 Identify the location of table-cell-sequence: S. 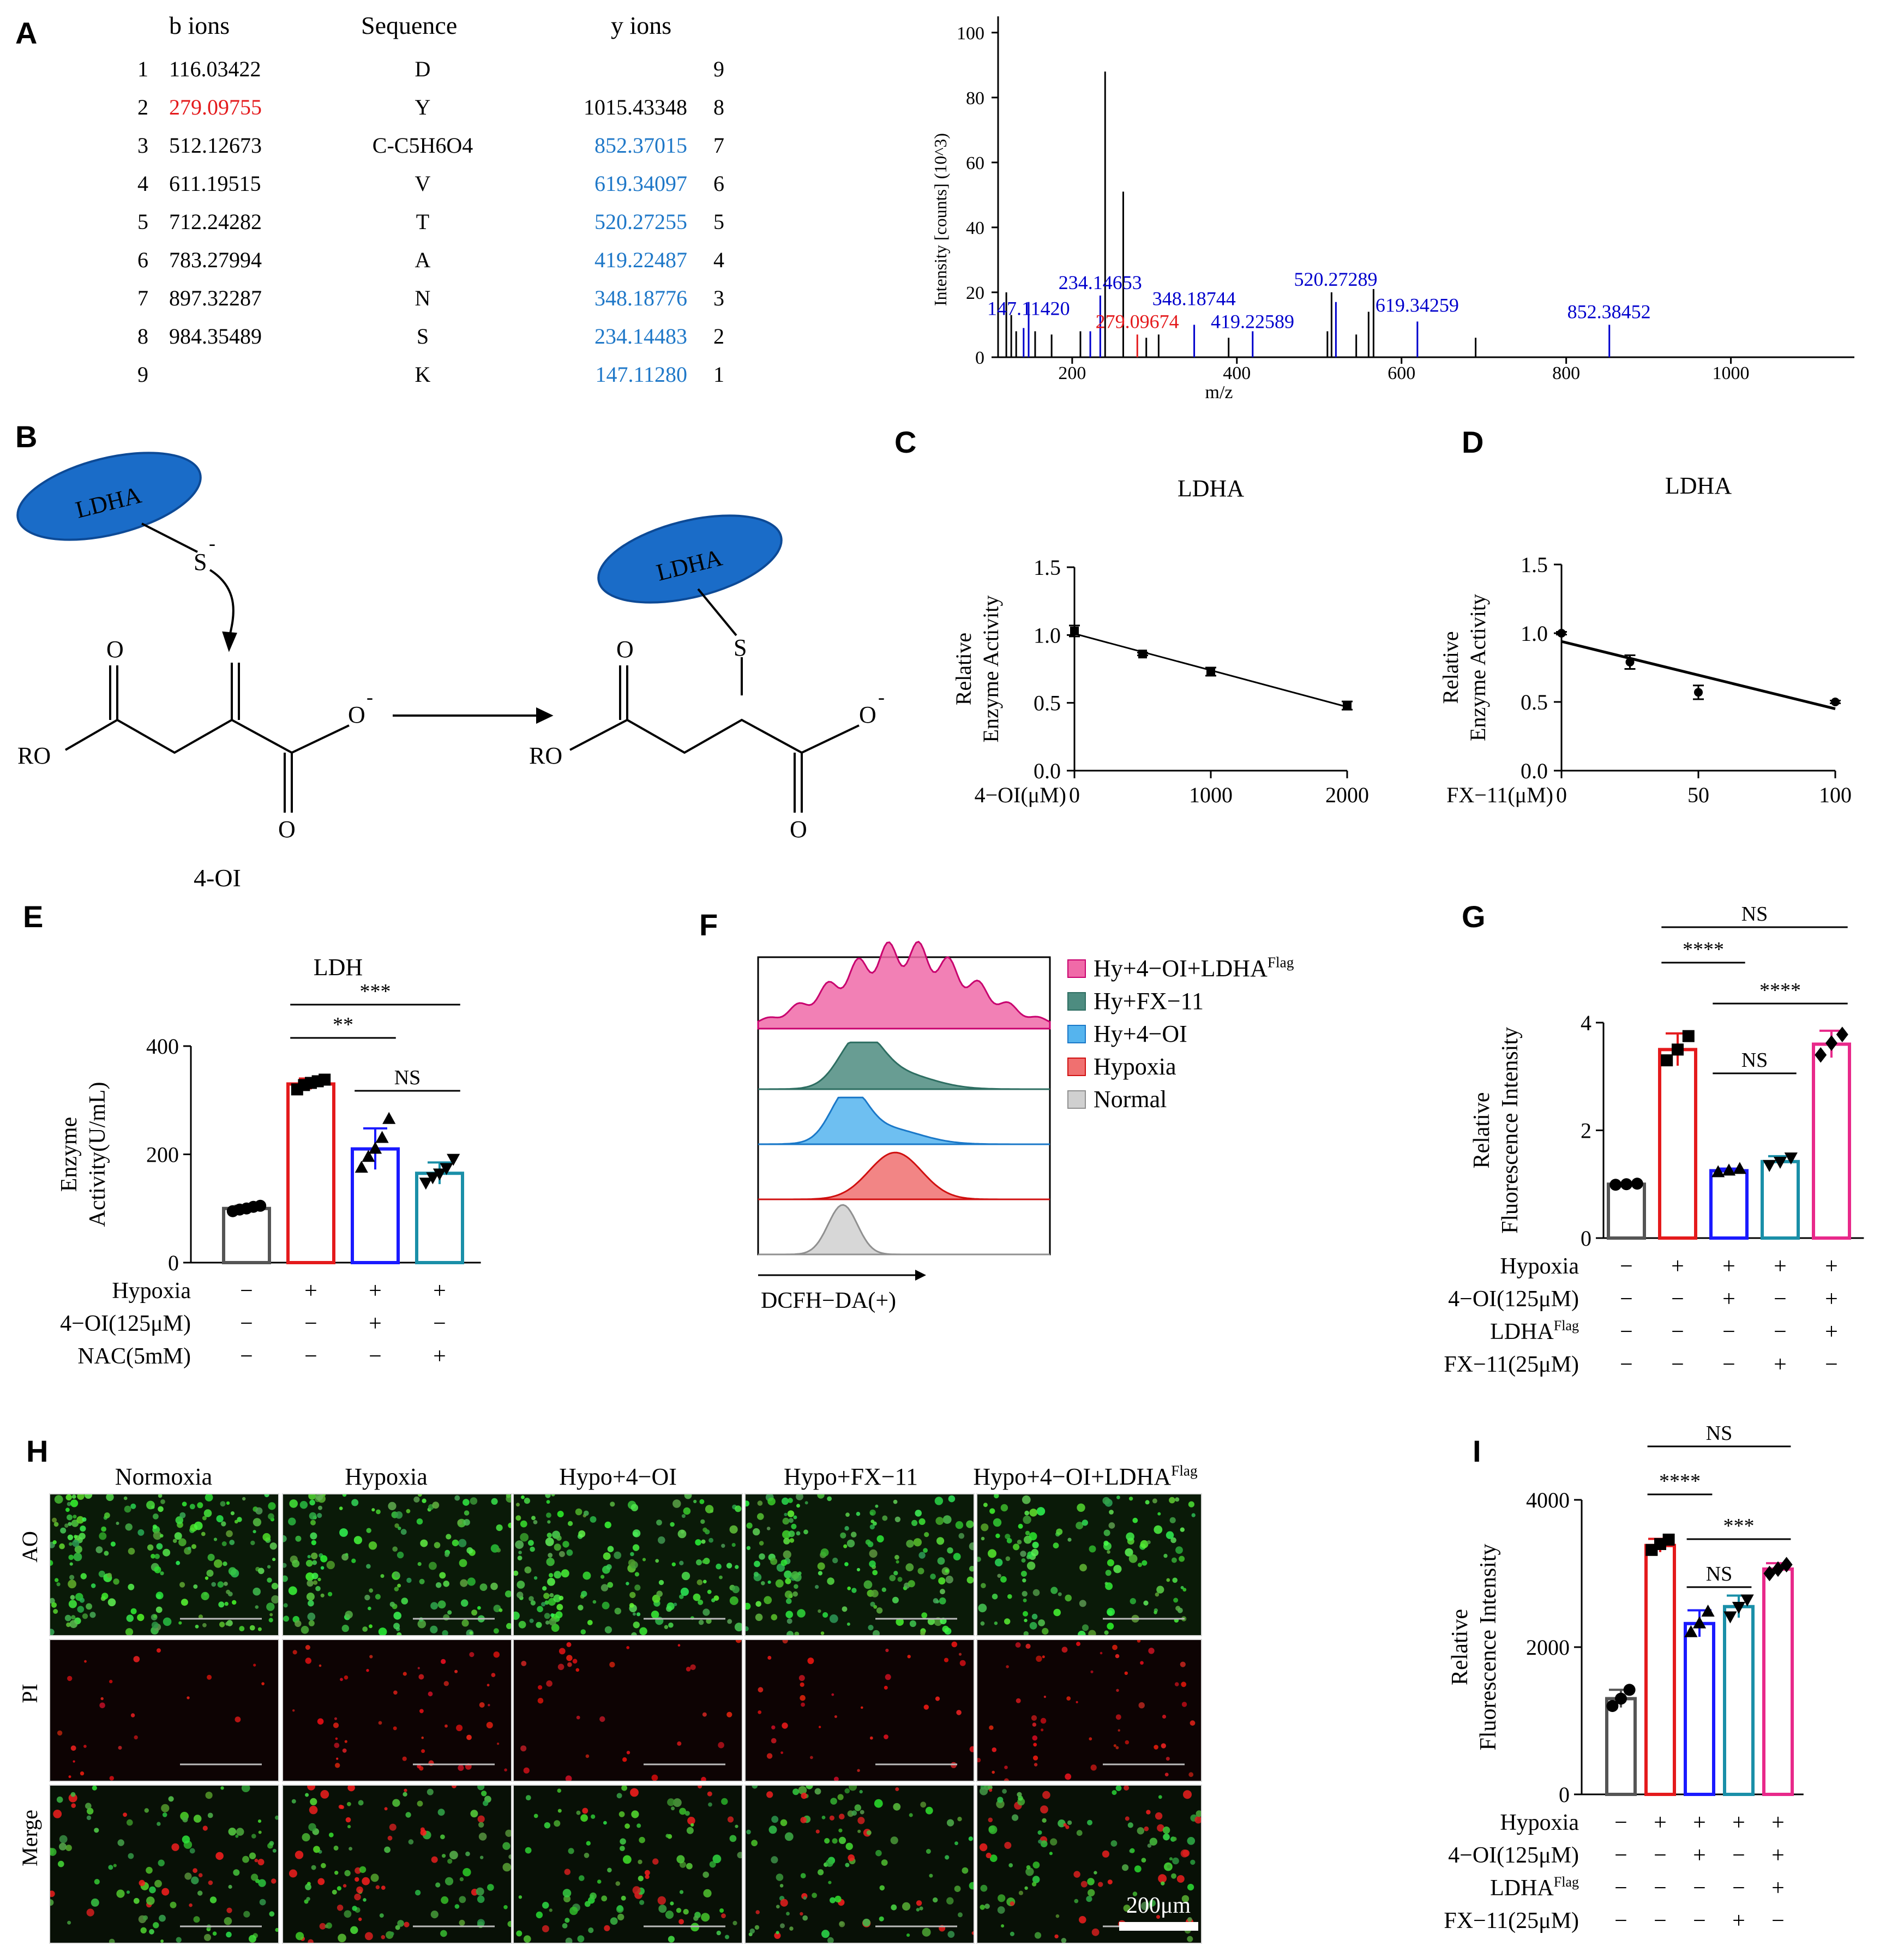
(423, 337).